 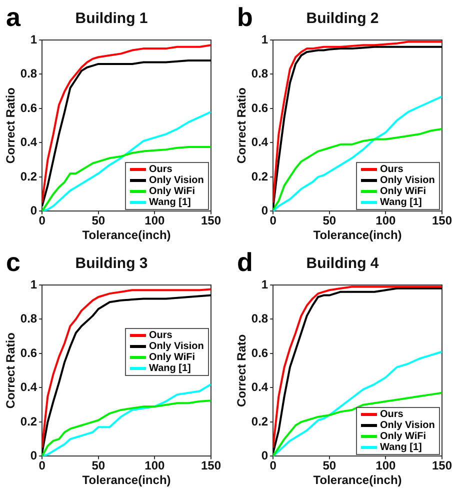 I want to click on text: a, so click(x=13, y=17).